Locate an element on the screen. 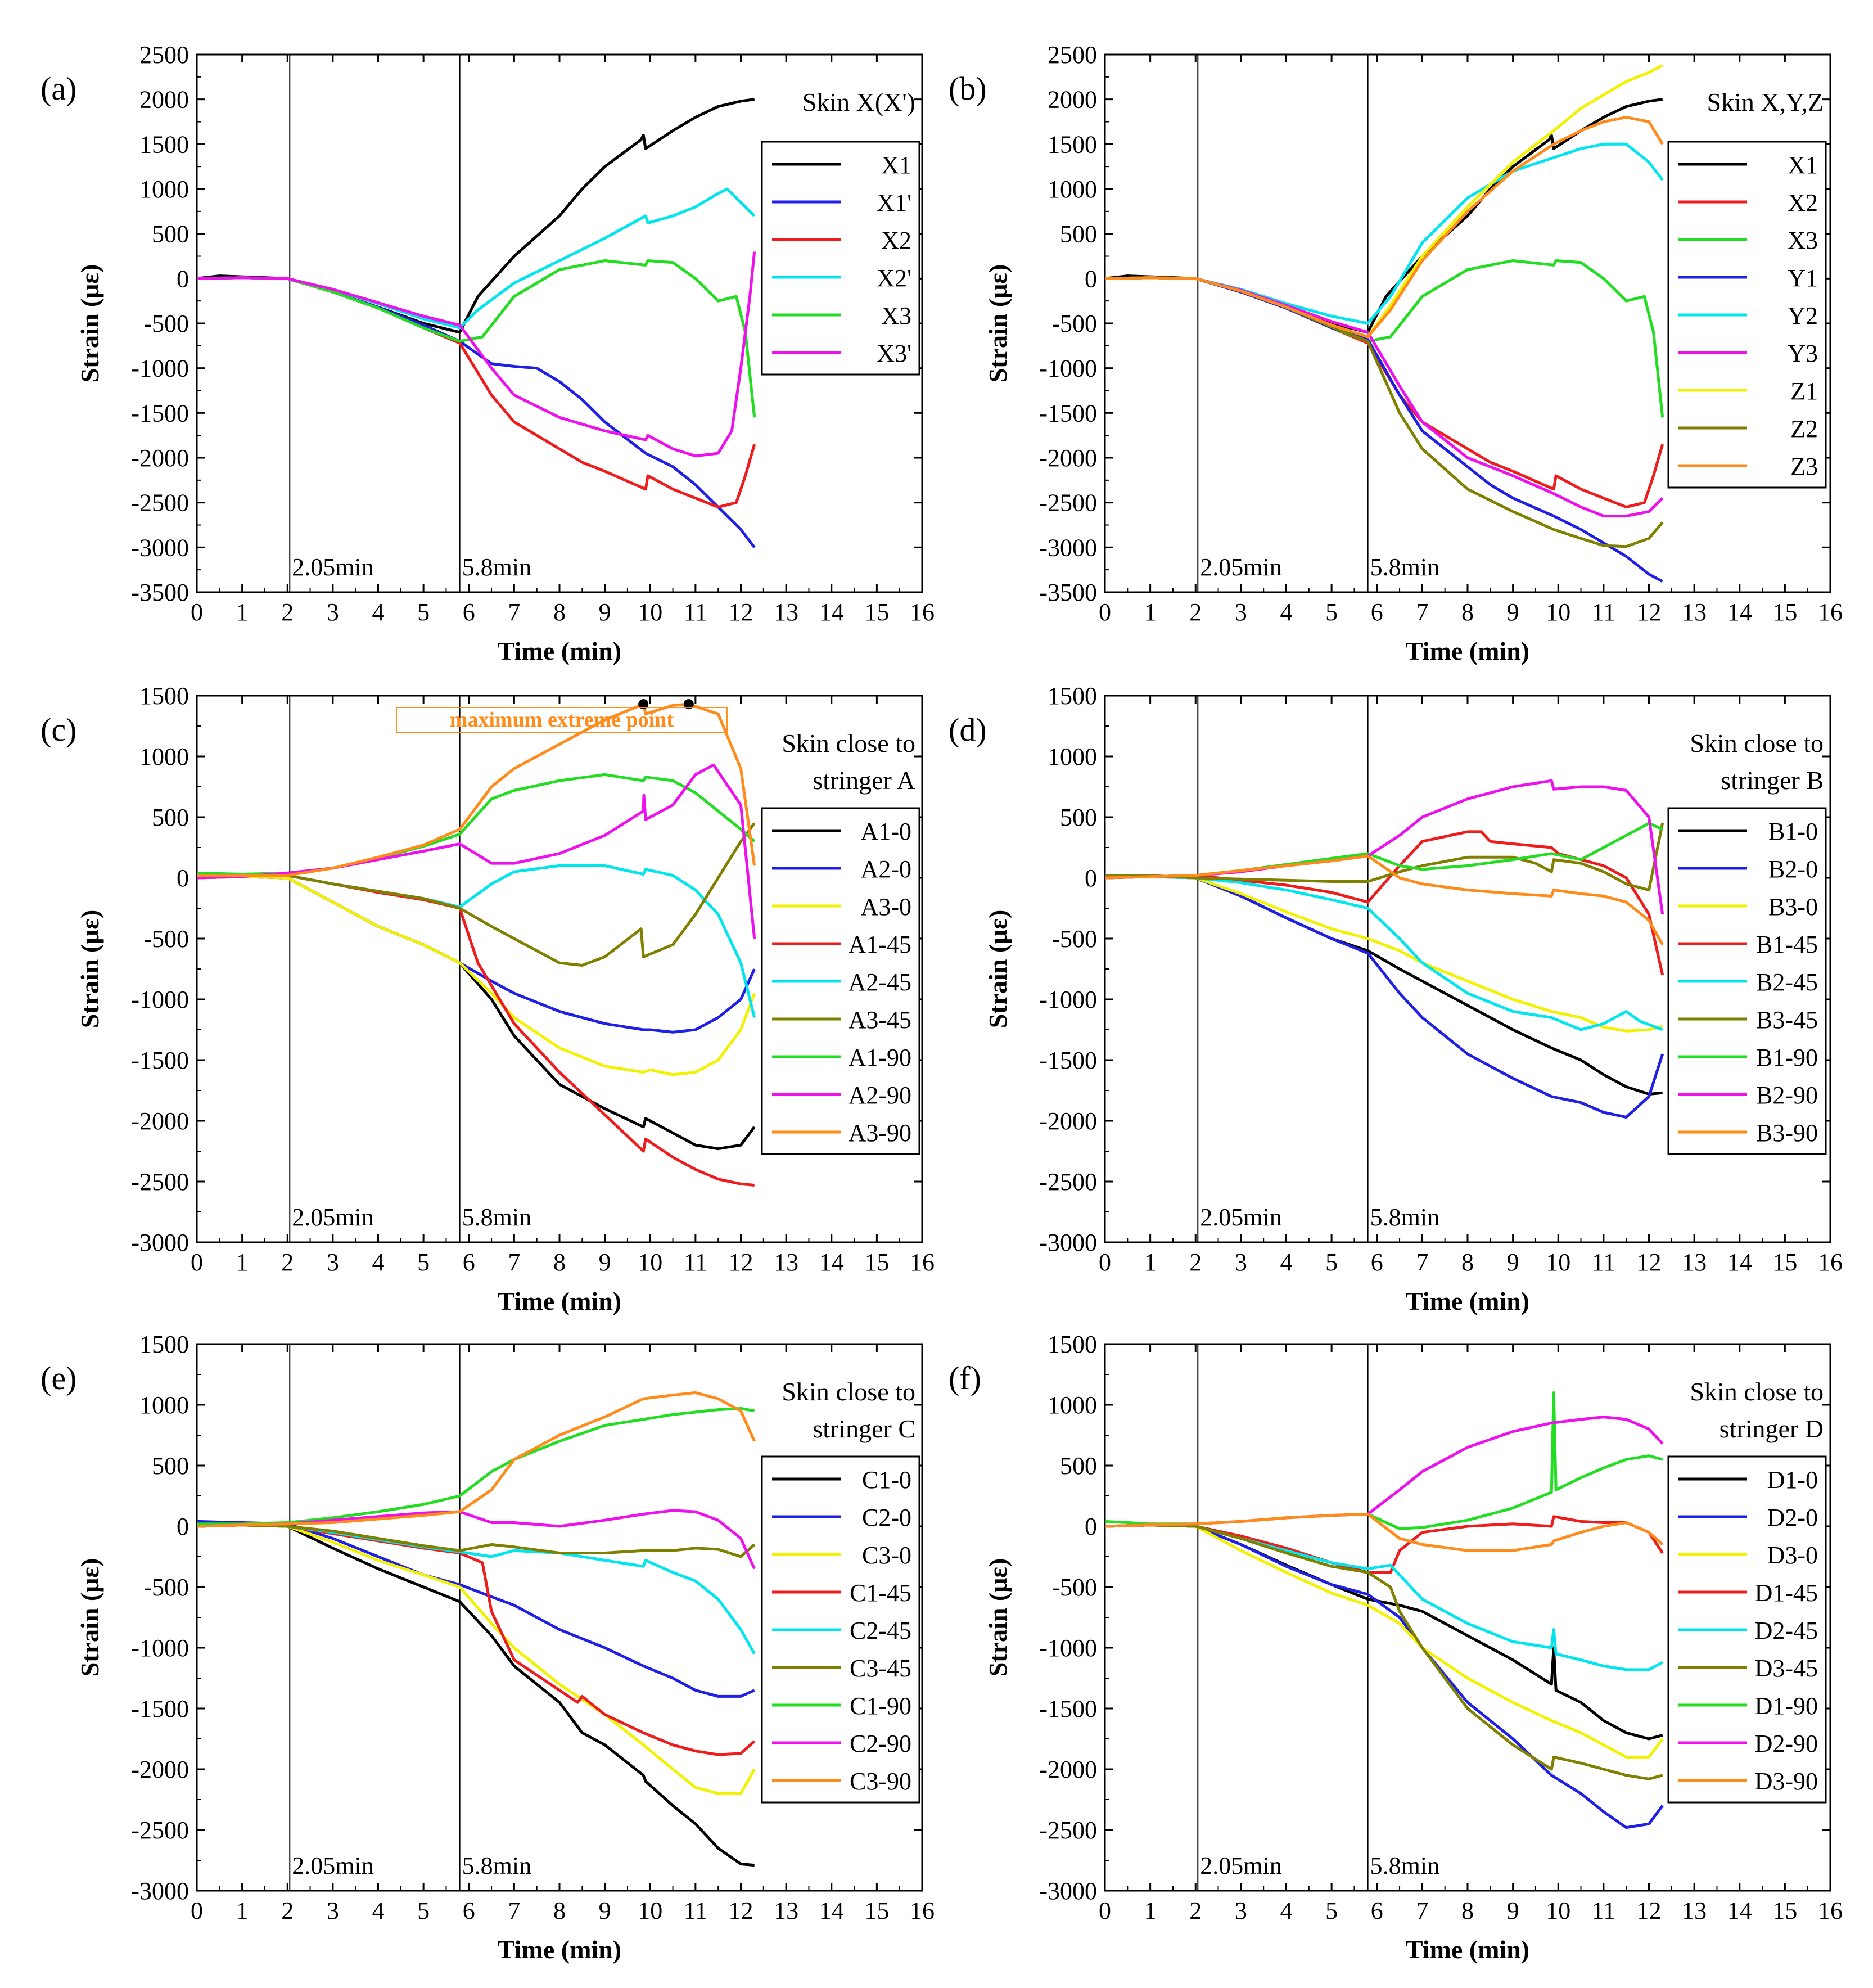  legend-label: C1-0 is located at coordinates (887, 1480).